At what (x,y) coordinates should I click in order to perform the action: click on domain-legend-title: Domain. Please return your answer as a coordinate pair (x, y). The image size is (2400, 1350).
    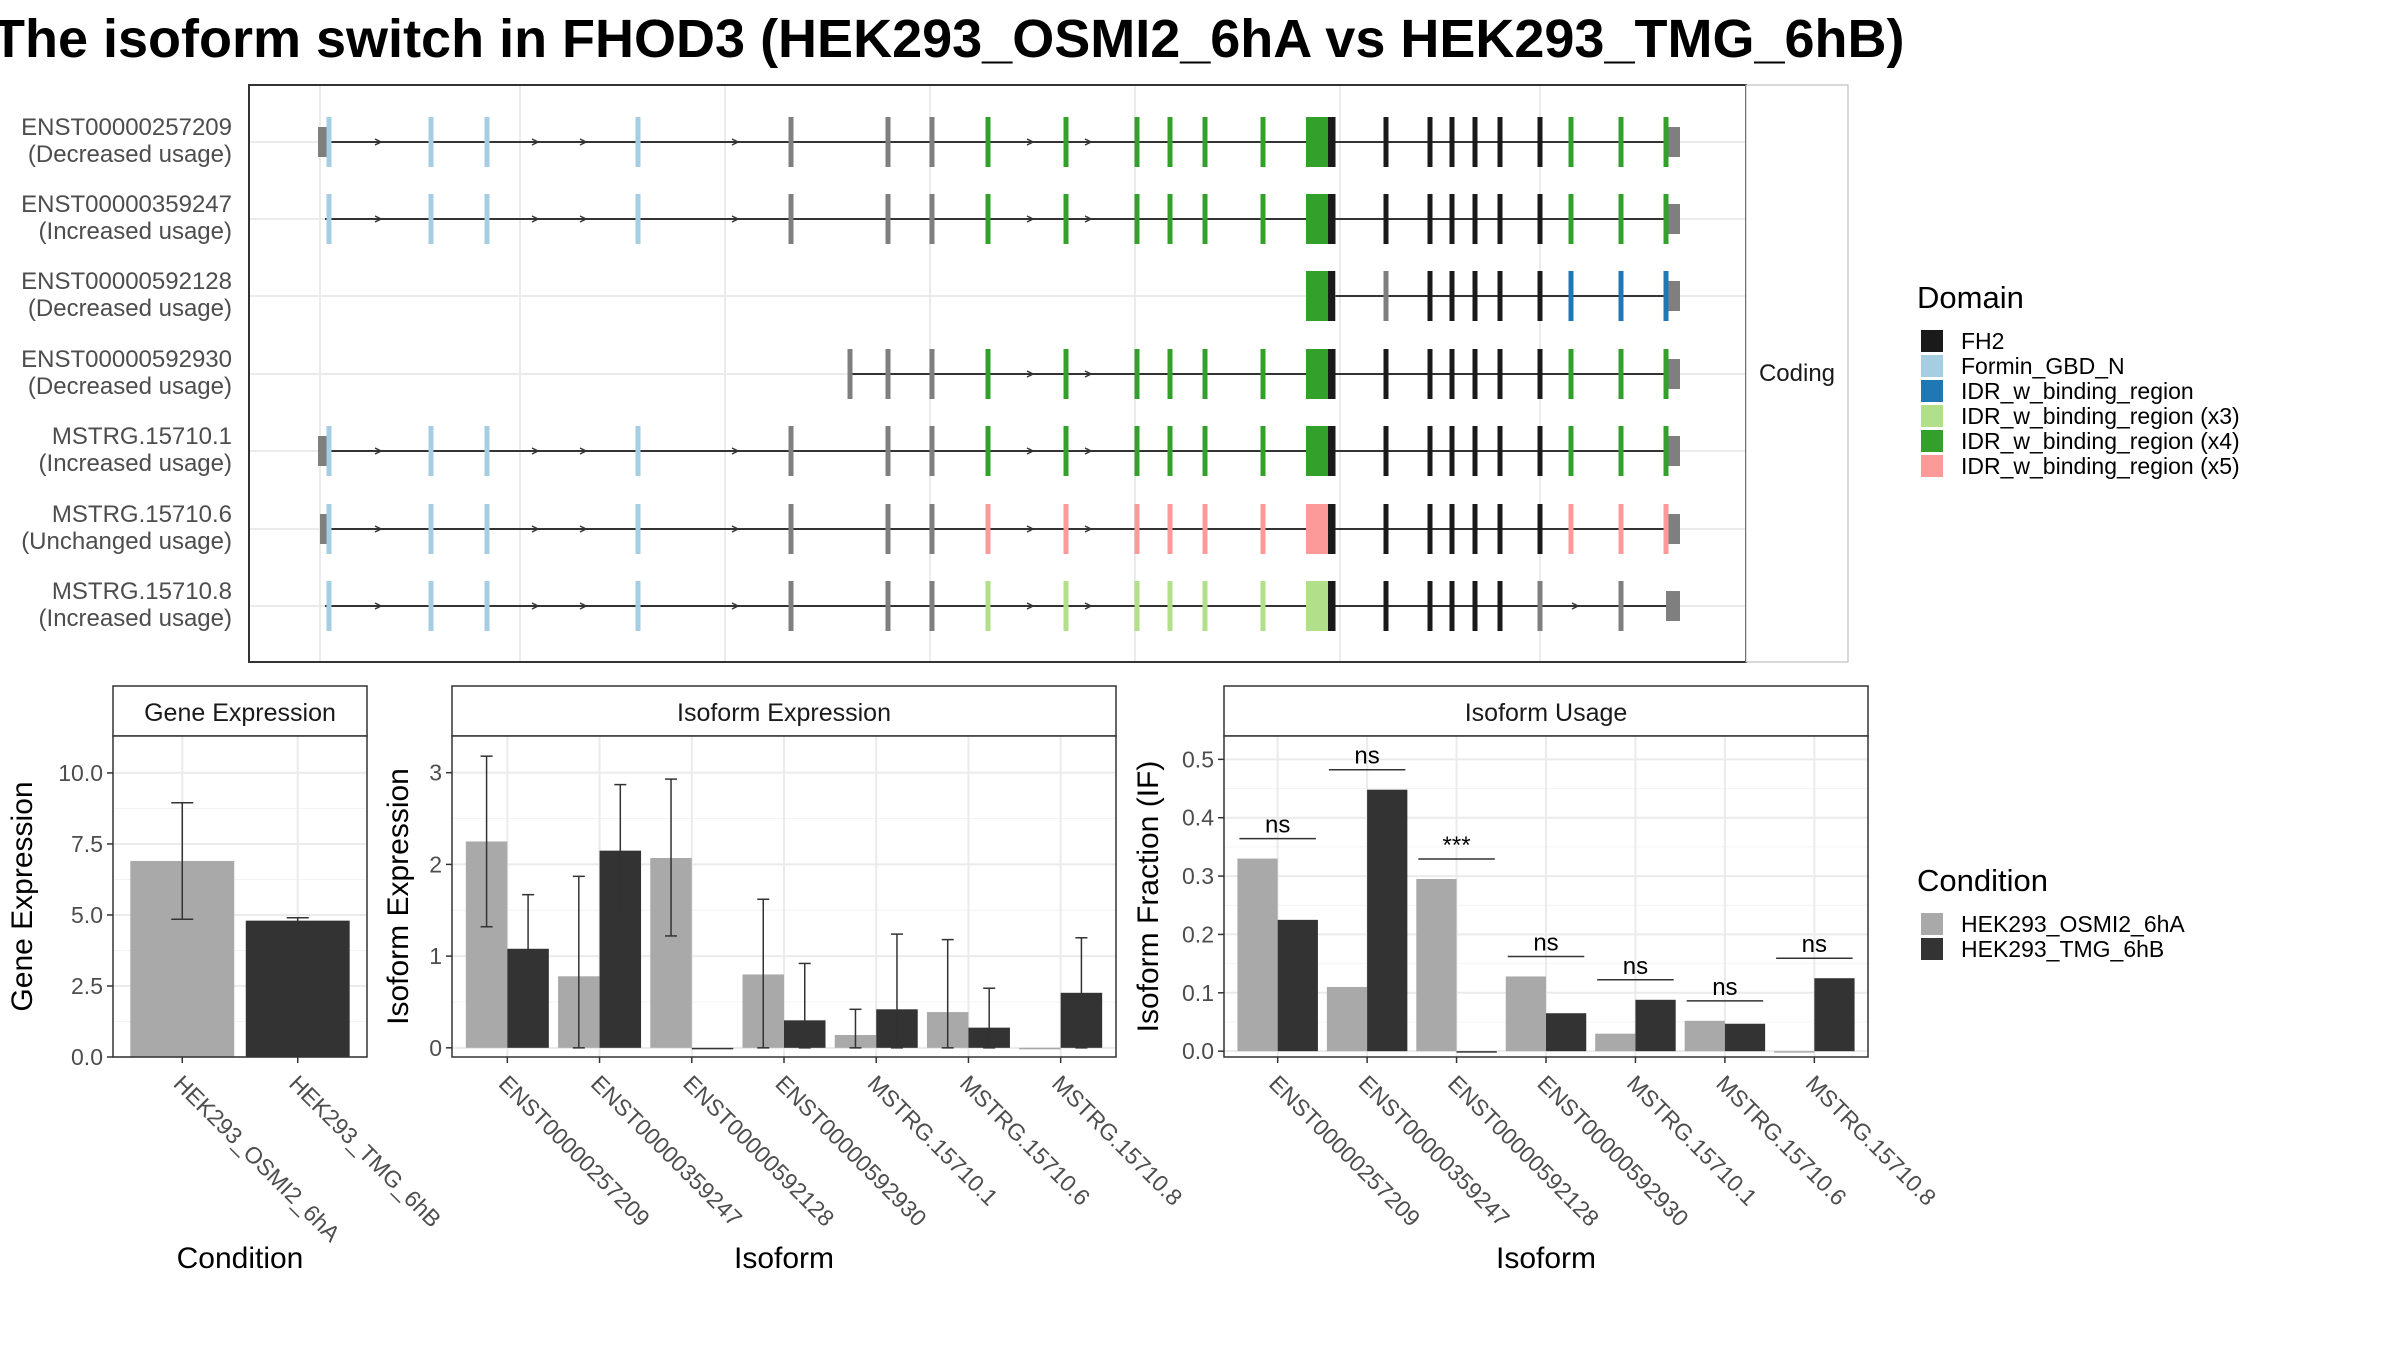
    Looking at the image, I should click on (1970, 297).